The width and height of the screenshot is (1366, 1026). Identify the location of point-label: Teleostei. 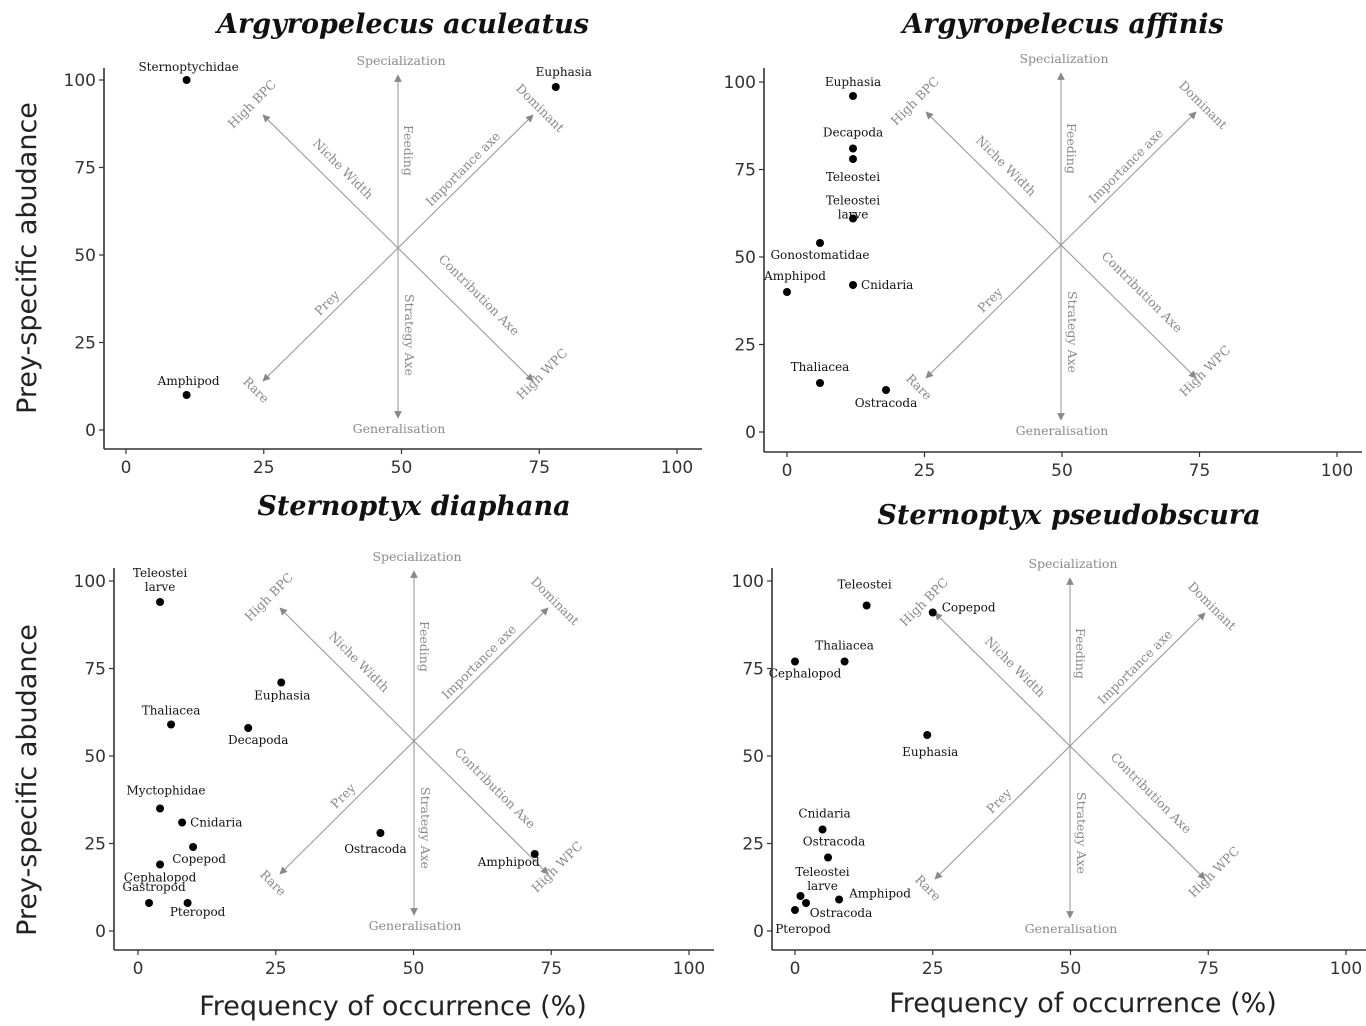
(864, 585).